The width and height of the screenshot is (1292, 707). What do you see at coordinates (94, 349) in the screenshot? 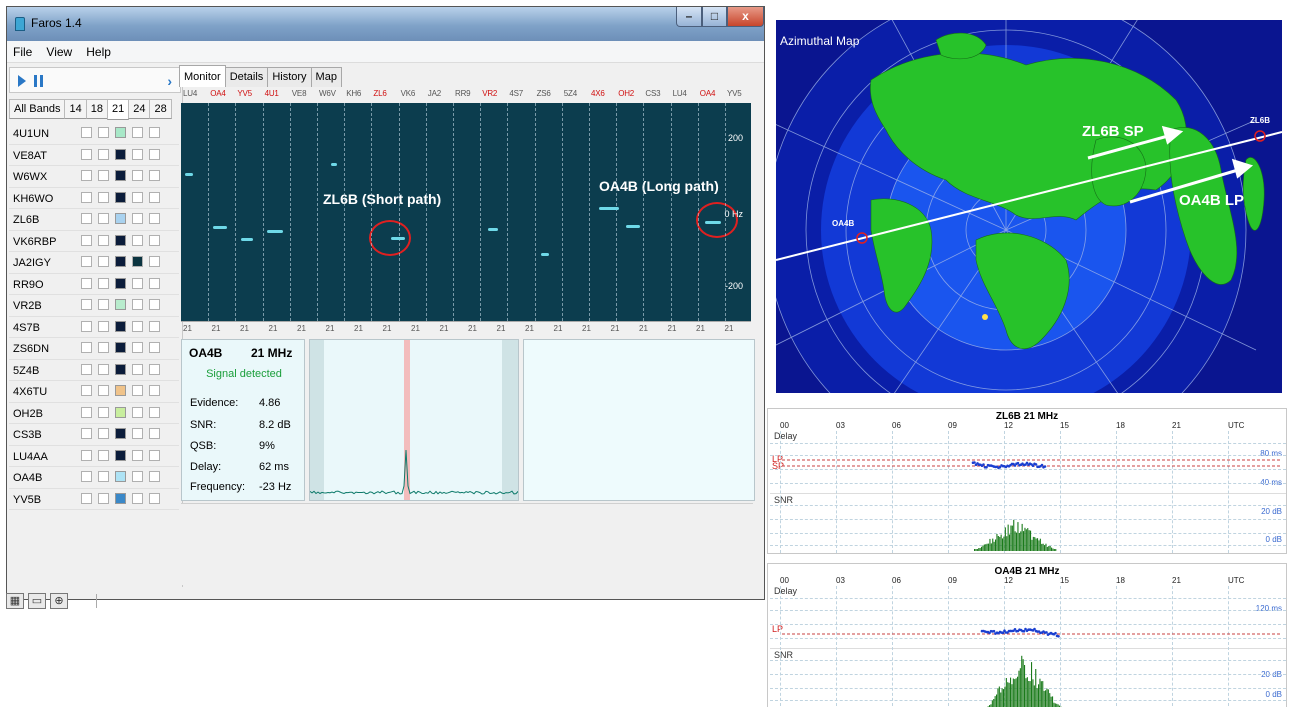
I see `beacon-row: ZS6DN` at bounding box center [94, 349].